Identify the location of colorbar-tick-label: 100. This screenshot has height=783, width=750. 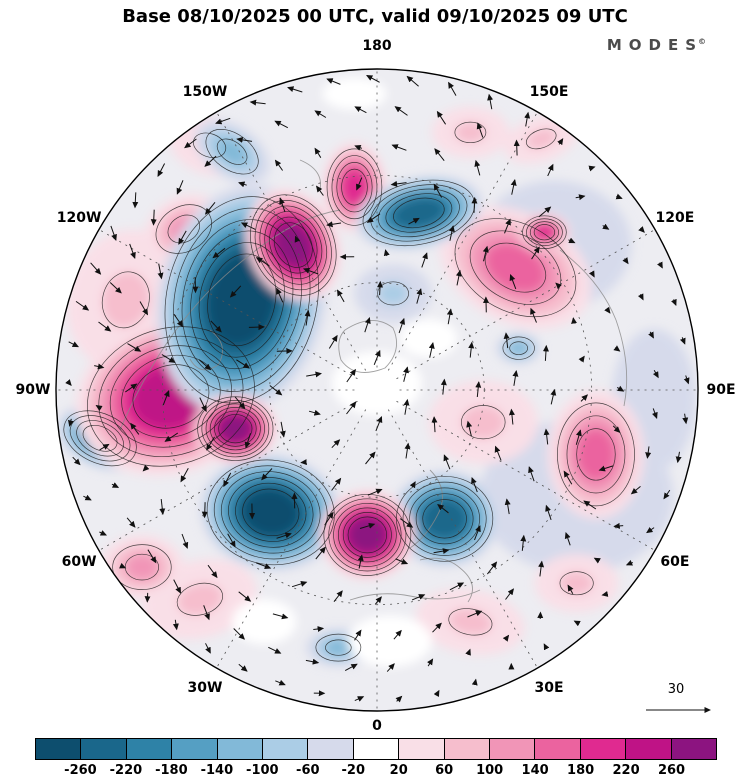
(490, 770).